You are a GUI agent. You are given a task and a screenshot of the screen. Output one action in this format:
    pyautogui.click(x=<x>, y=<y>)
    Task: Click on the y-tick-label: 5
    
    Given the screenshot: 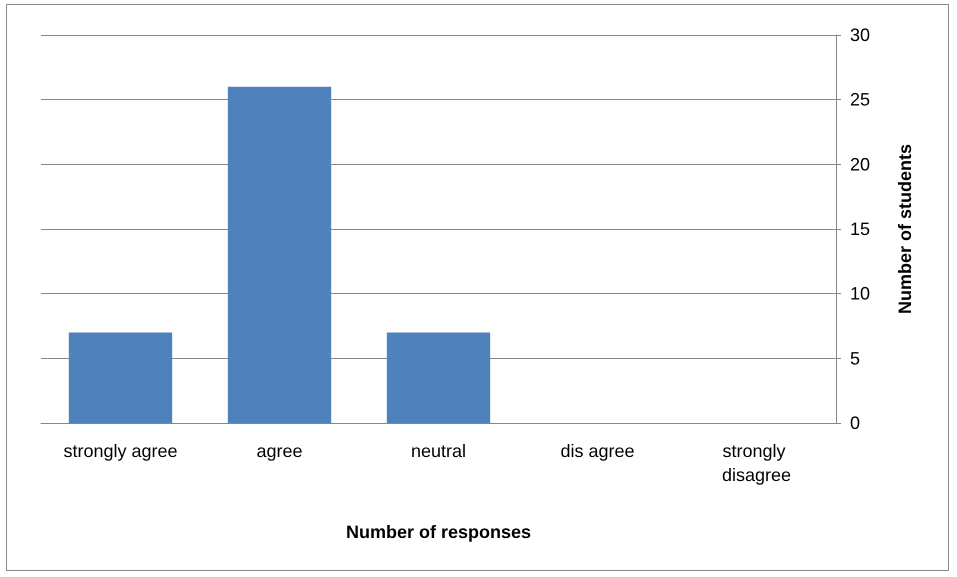 What is the action you would take?
    pyautogui.click(x=855, y=358)
    